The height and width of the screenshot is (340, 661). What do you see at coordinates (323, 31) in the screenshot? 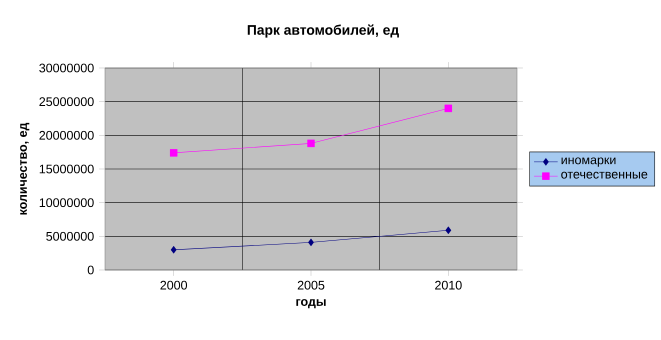
I see `chart-title: Парк автомобилей, ед` at bounding box center [323, 31].